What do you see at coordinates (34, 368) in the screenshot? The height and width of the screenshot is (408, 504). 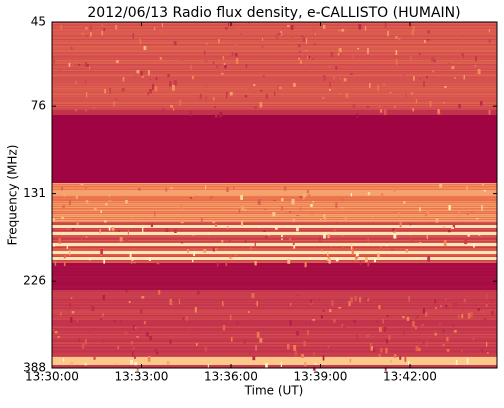 I see `y-tick-label: 388` at bounding box center [34, 368].